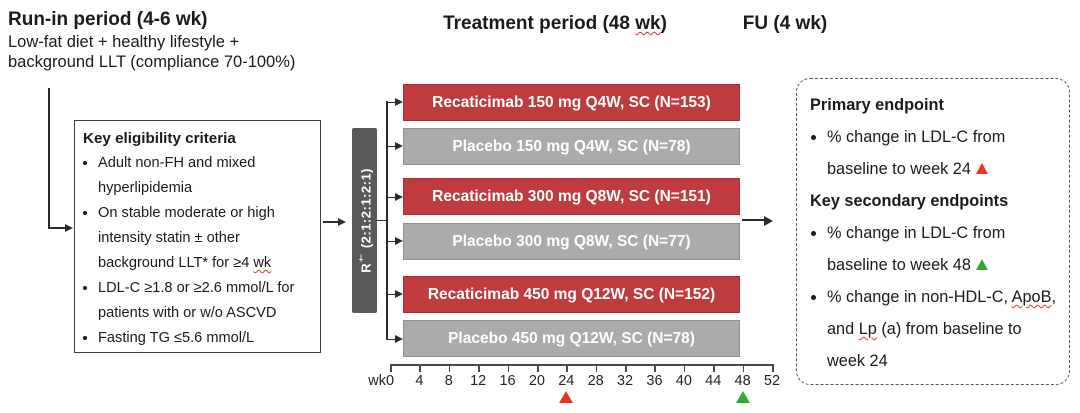  What do you see at coordinates (742, 381) in the screenshot?
I see `axis-tick-label: 48` at bounding box center [742, 381].